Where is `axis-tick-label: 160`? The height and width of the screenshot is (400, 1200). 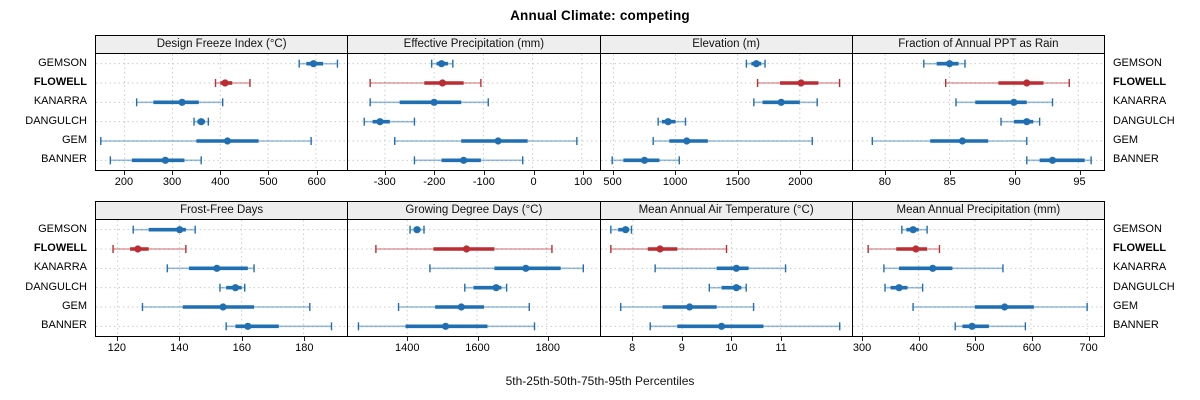 axis-tick-label: 160 is located at coordinates (241, 348).